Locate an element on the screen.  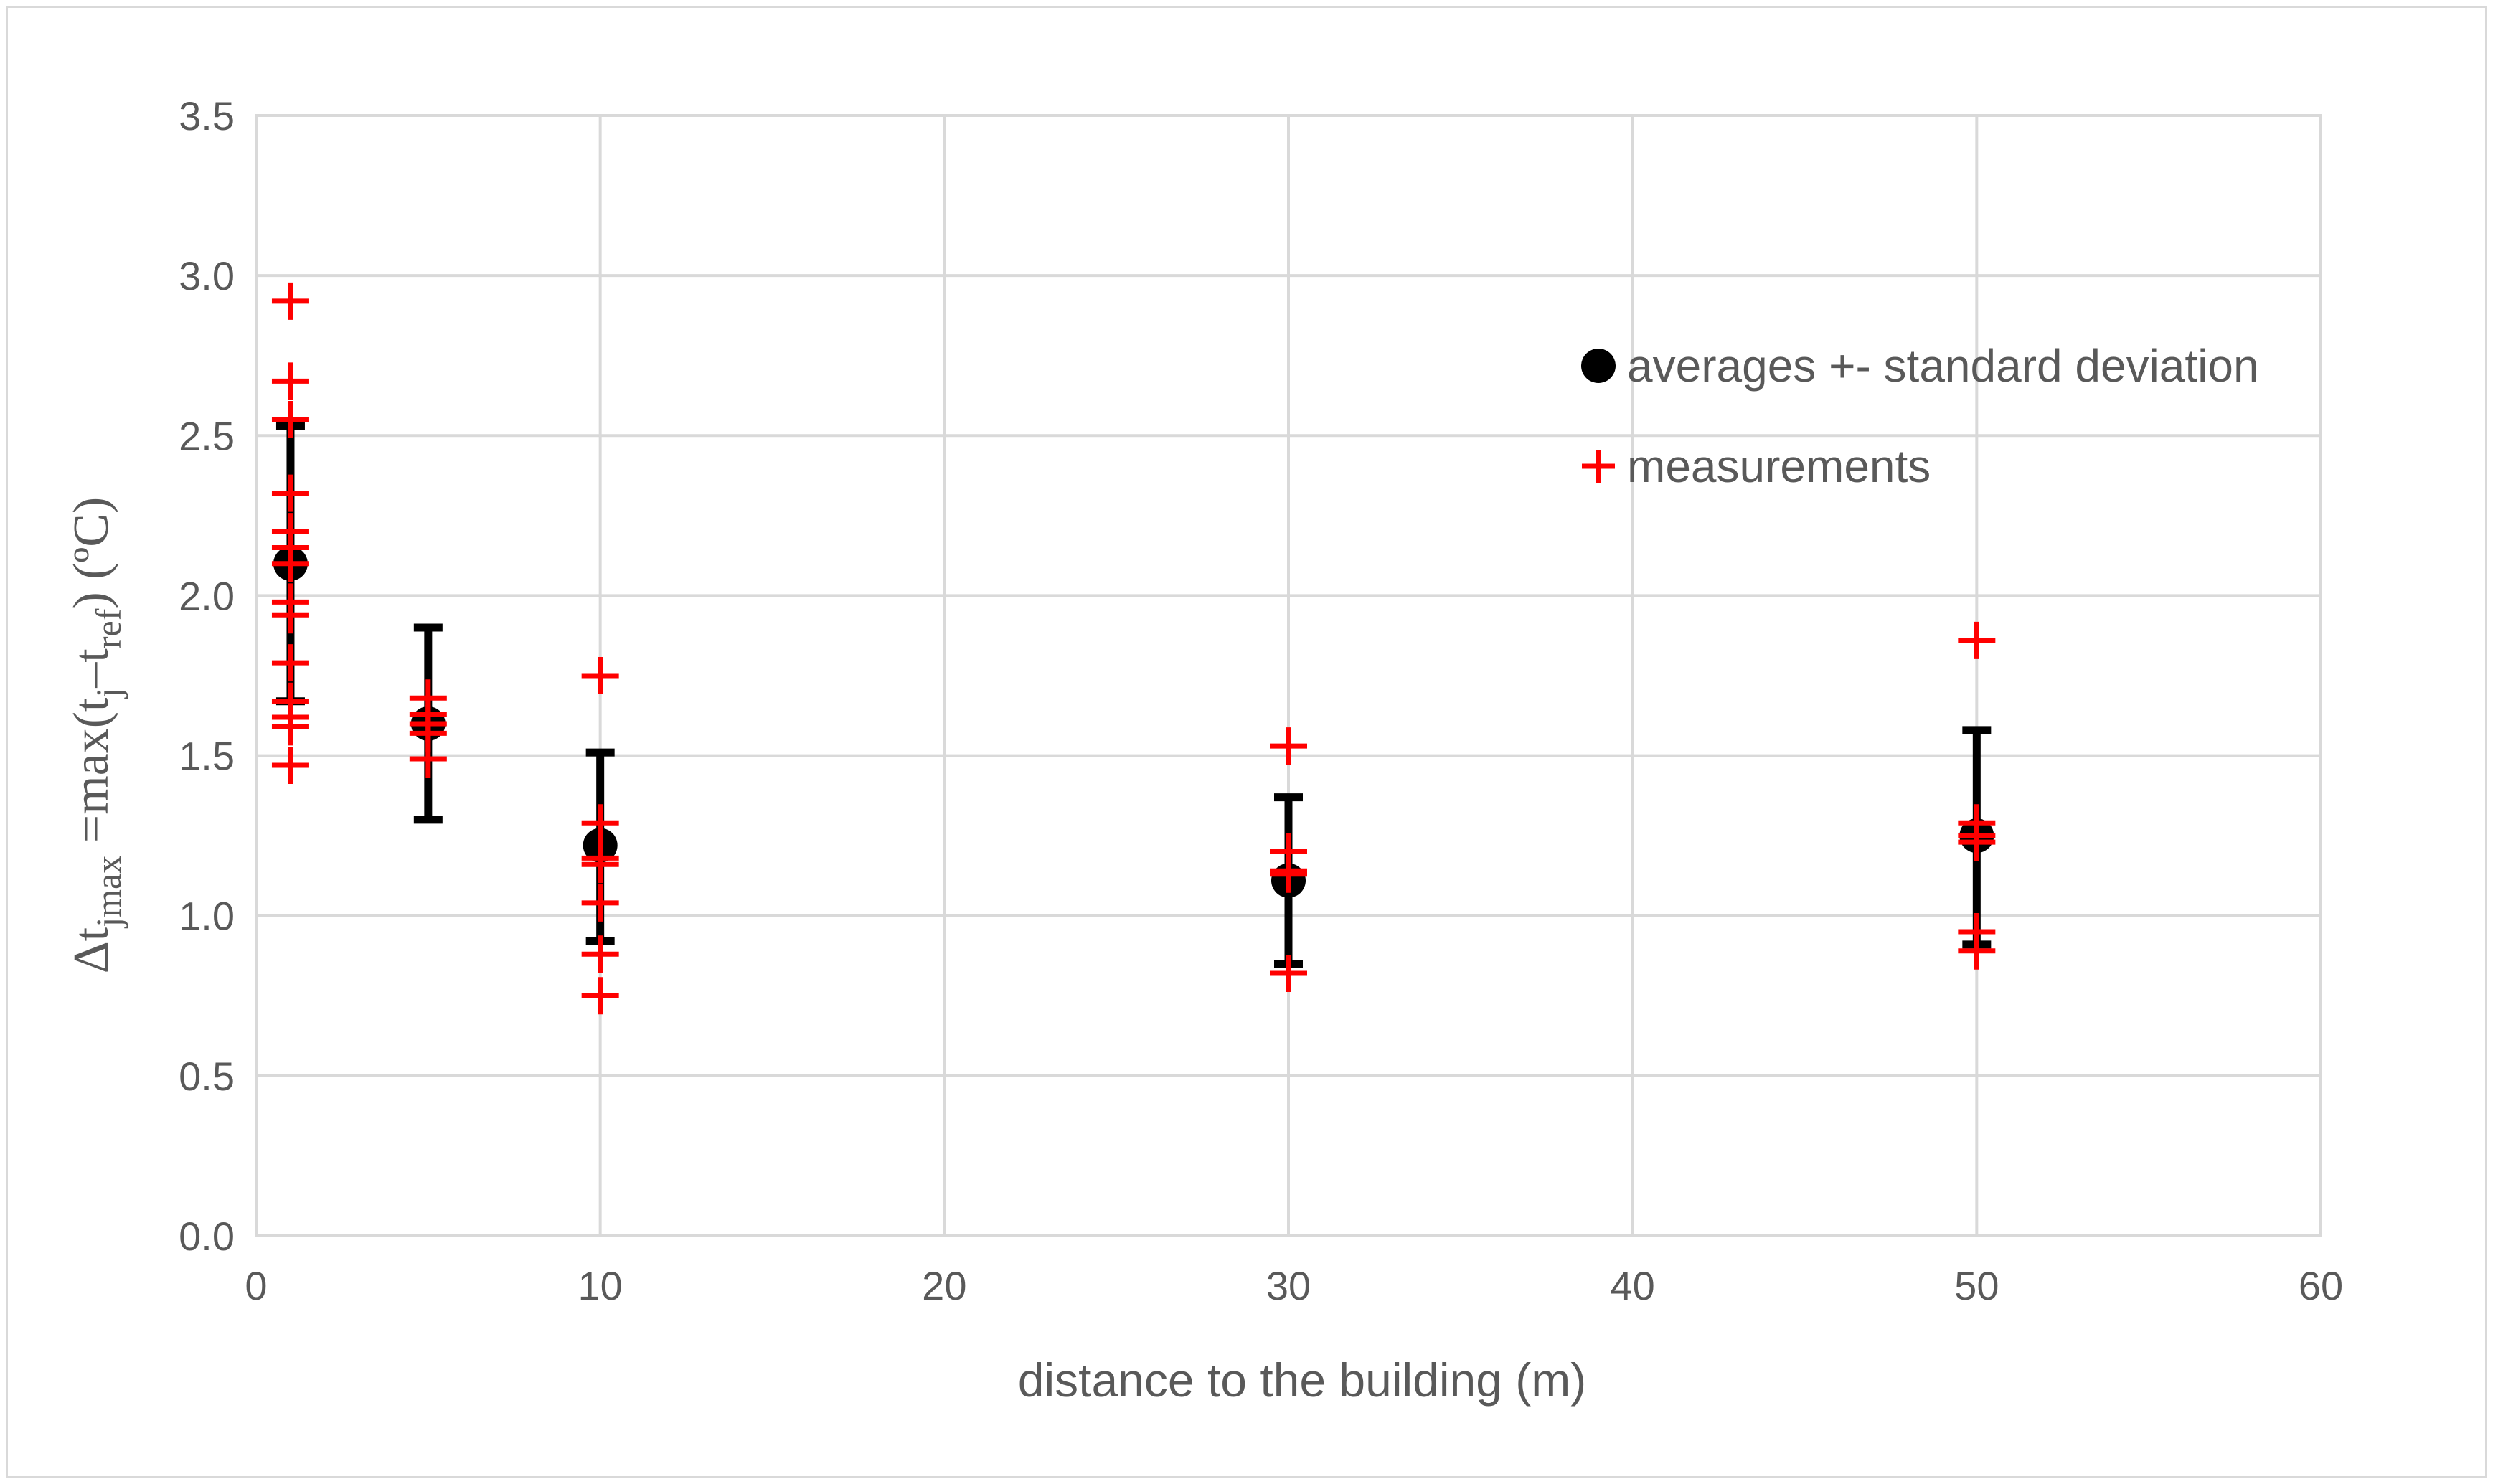
legend-average-label: averages +- standard deviation is located at coordinates (1943, 366).